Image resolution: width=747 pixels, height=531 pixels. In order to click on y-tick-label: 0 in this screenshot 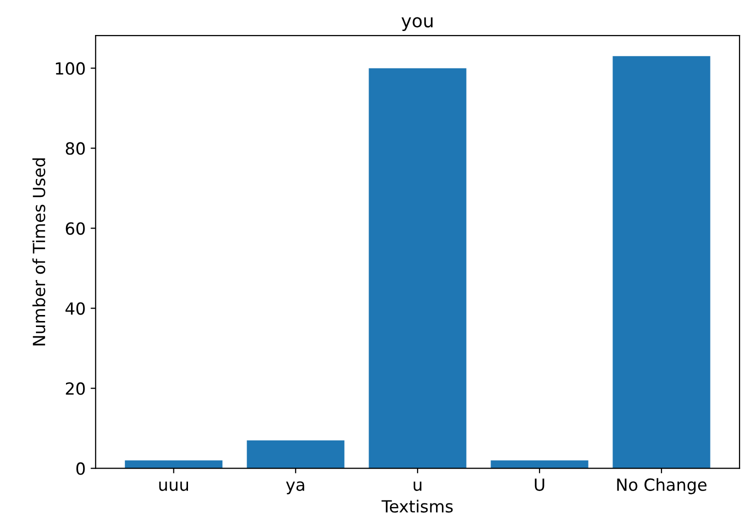, I will do `click(80, 468)`.